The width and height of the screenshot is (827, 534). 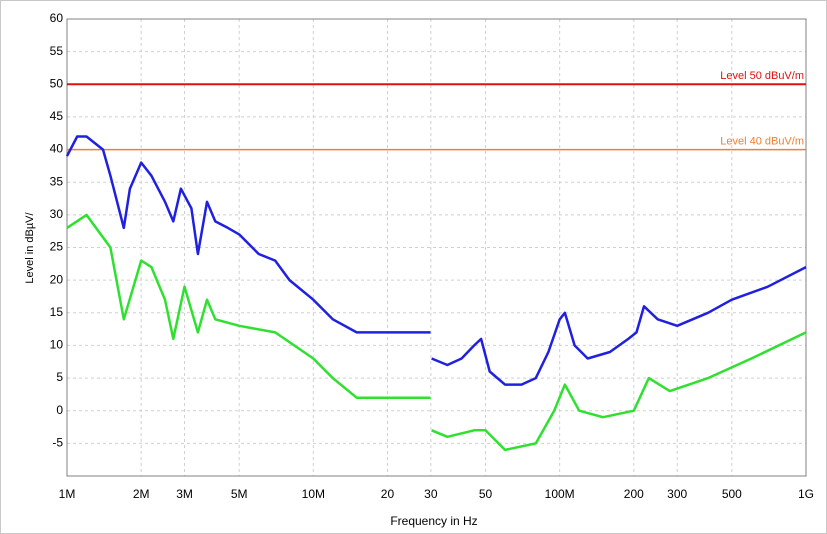 I want to click on limit-label: Level 50 dBuV/m, so click(x=762, y=76).